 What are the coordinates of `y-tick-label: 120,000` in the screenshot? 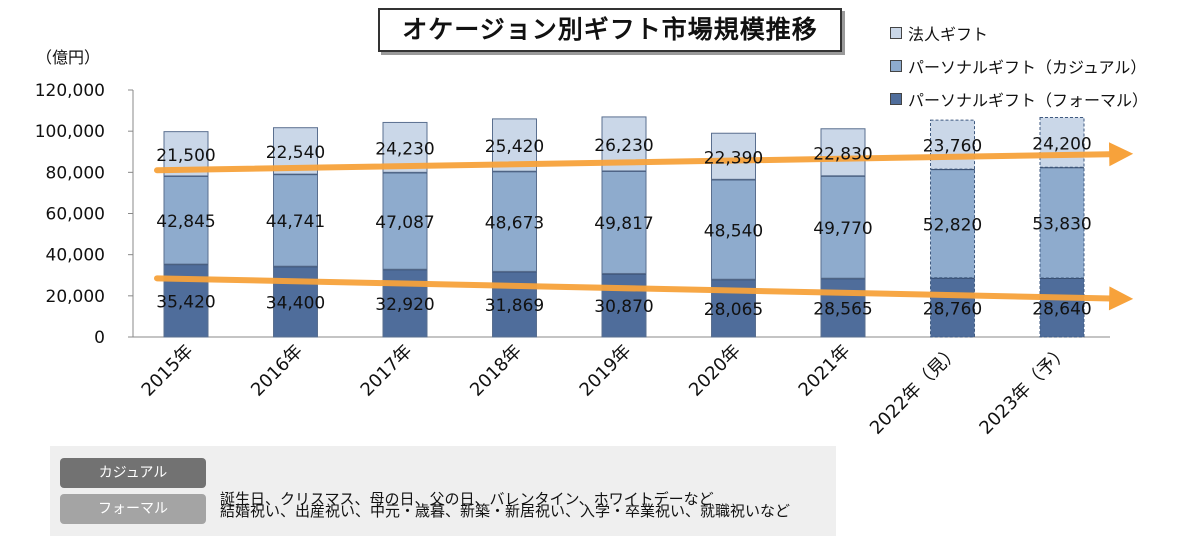 It's located at (70, 91).